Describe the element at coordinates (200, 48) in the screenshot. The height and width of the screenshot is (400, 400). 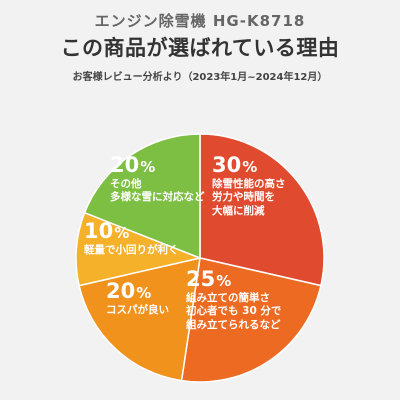
I see `page-title: この商品が選ばれている理由` at that location.